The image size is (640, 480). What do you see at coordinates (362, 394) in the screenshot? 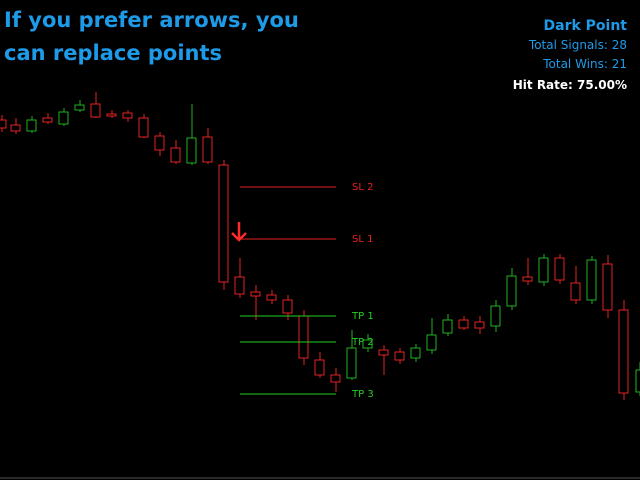
I see `level-label: TP 3` at bounding box center [362, 394].